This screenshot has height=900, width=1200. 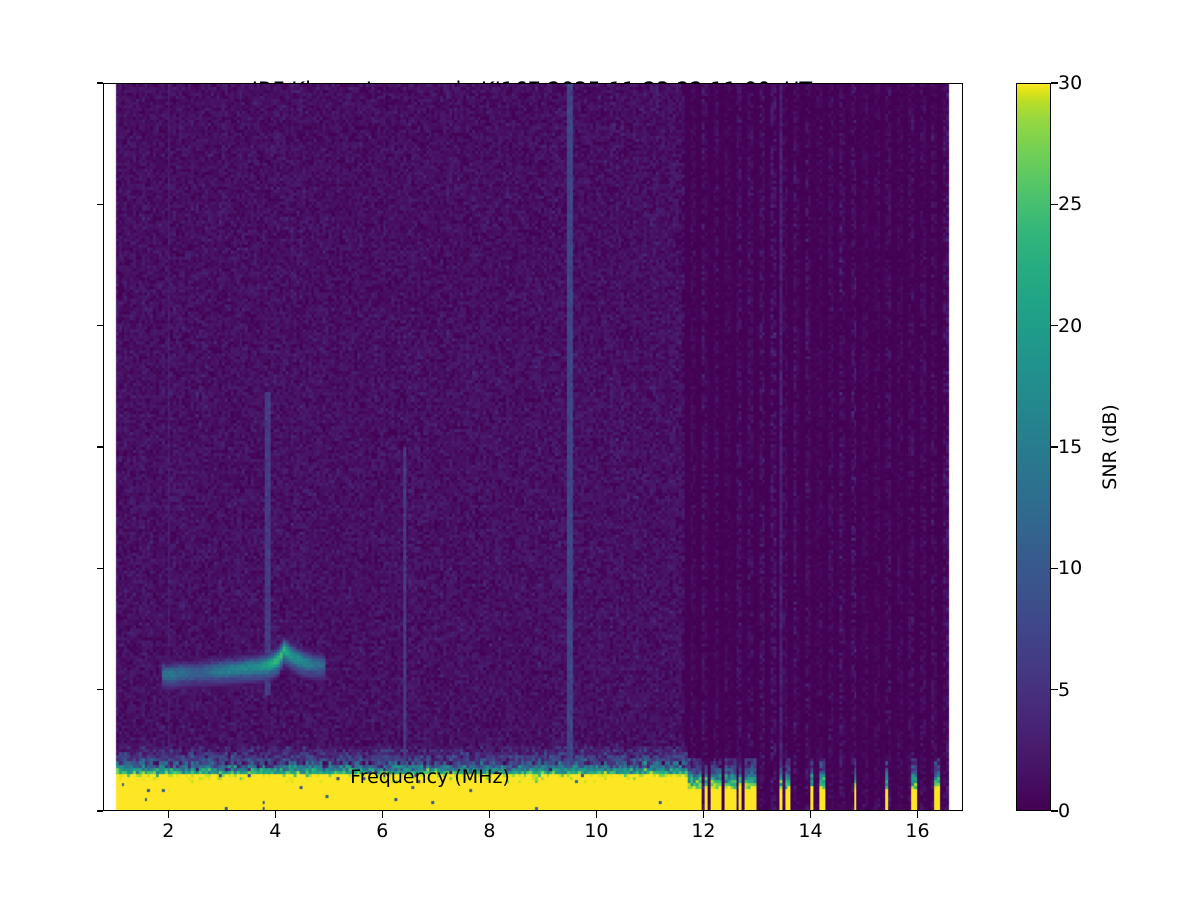 What do you see at coordinates (1033, 447) in the screenshot?
I see `colorbar` at bounding box center [1033, 447].